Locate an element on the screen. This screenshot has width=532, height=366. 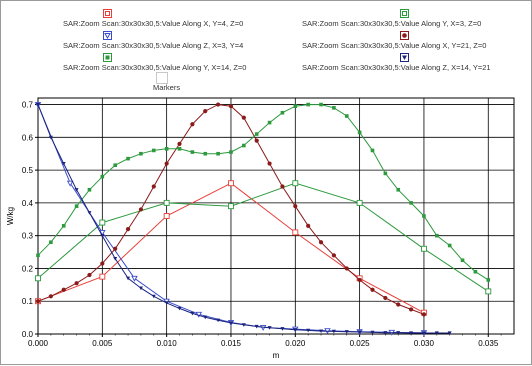
y-tick-label: 0.0 is located at coordinates (28, 334).